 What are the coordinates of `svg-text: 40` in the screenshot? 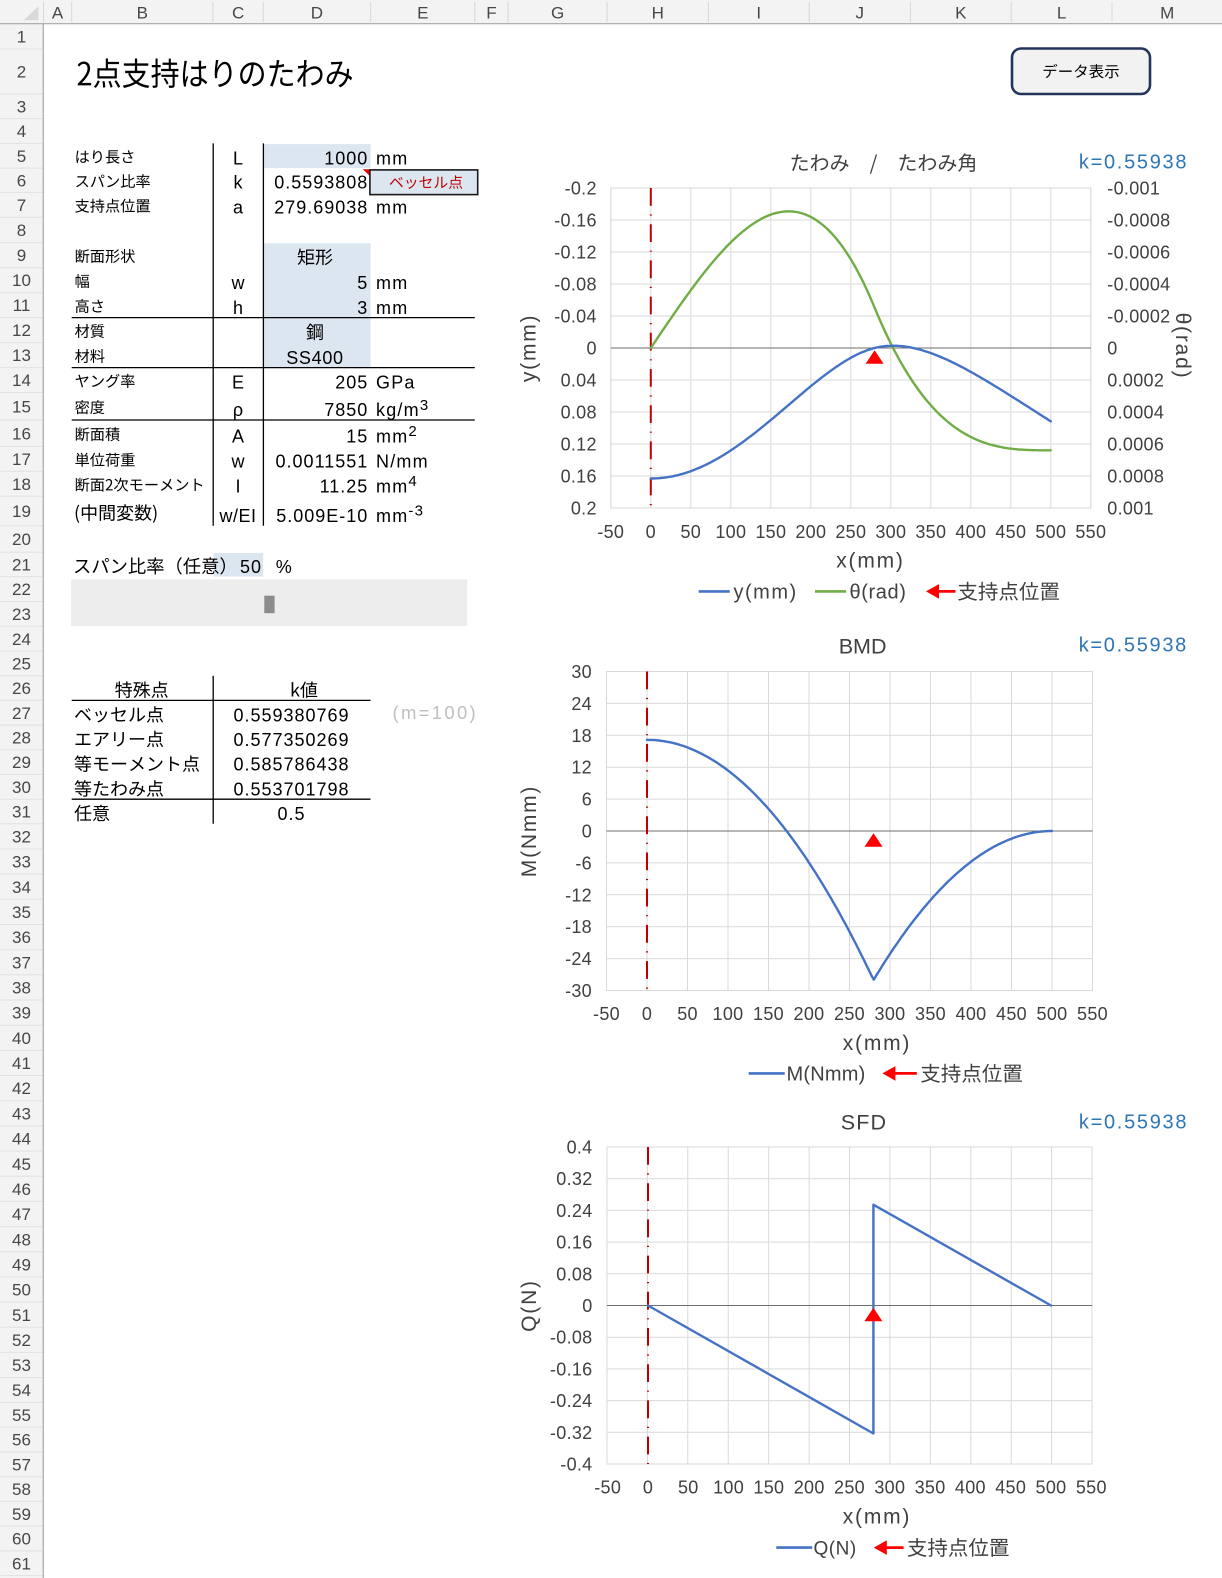 It's located at (21, 1038).